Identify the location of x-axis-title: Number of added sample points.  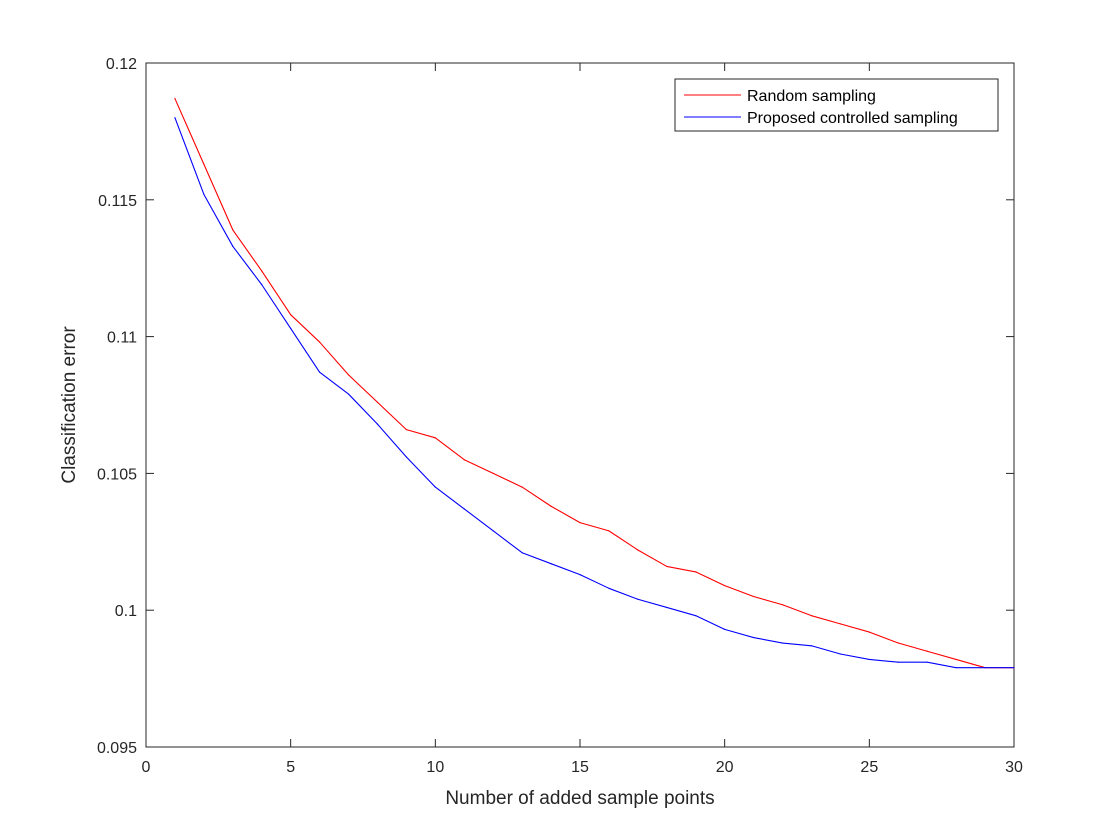
(579, 798).